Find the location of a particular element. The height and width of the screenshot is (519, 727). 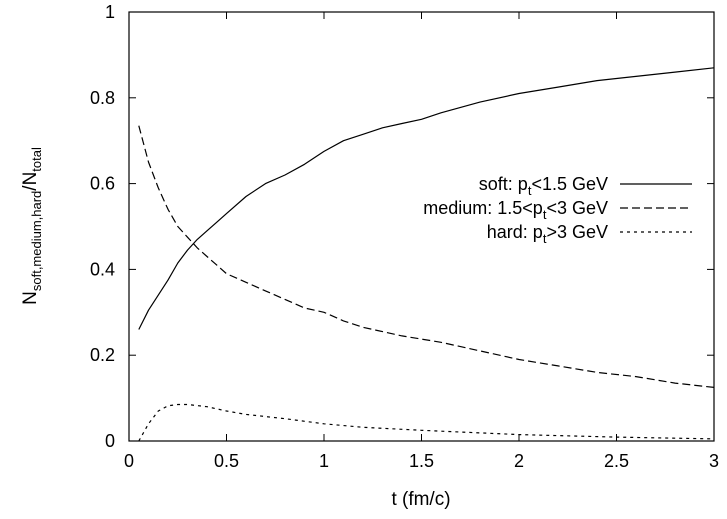

svg-text: hard: pt>3 GeV is located at coordinates (547, 234).